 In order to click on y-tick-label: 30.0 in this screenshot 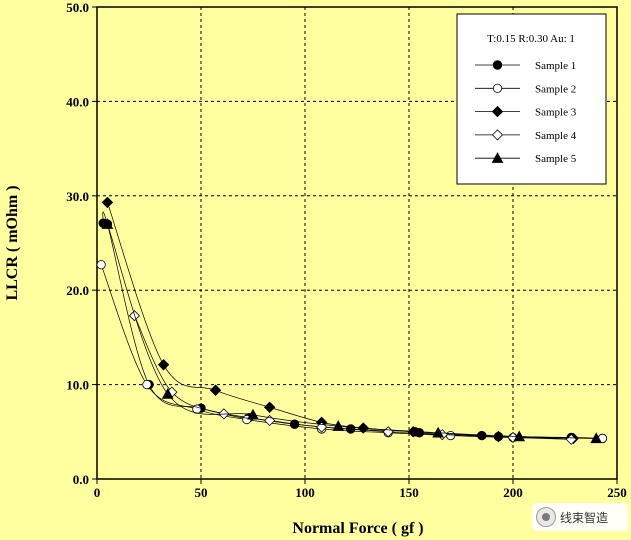, I will do `click(77, 196)`.